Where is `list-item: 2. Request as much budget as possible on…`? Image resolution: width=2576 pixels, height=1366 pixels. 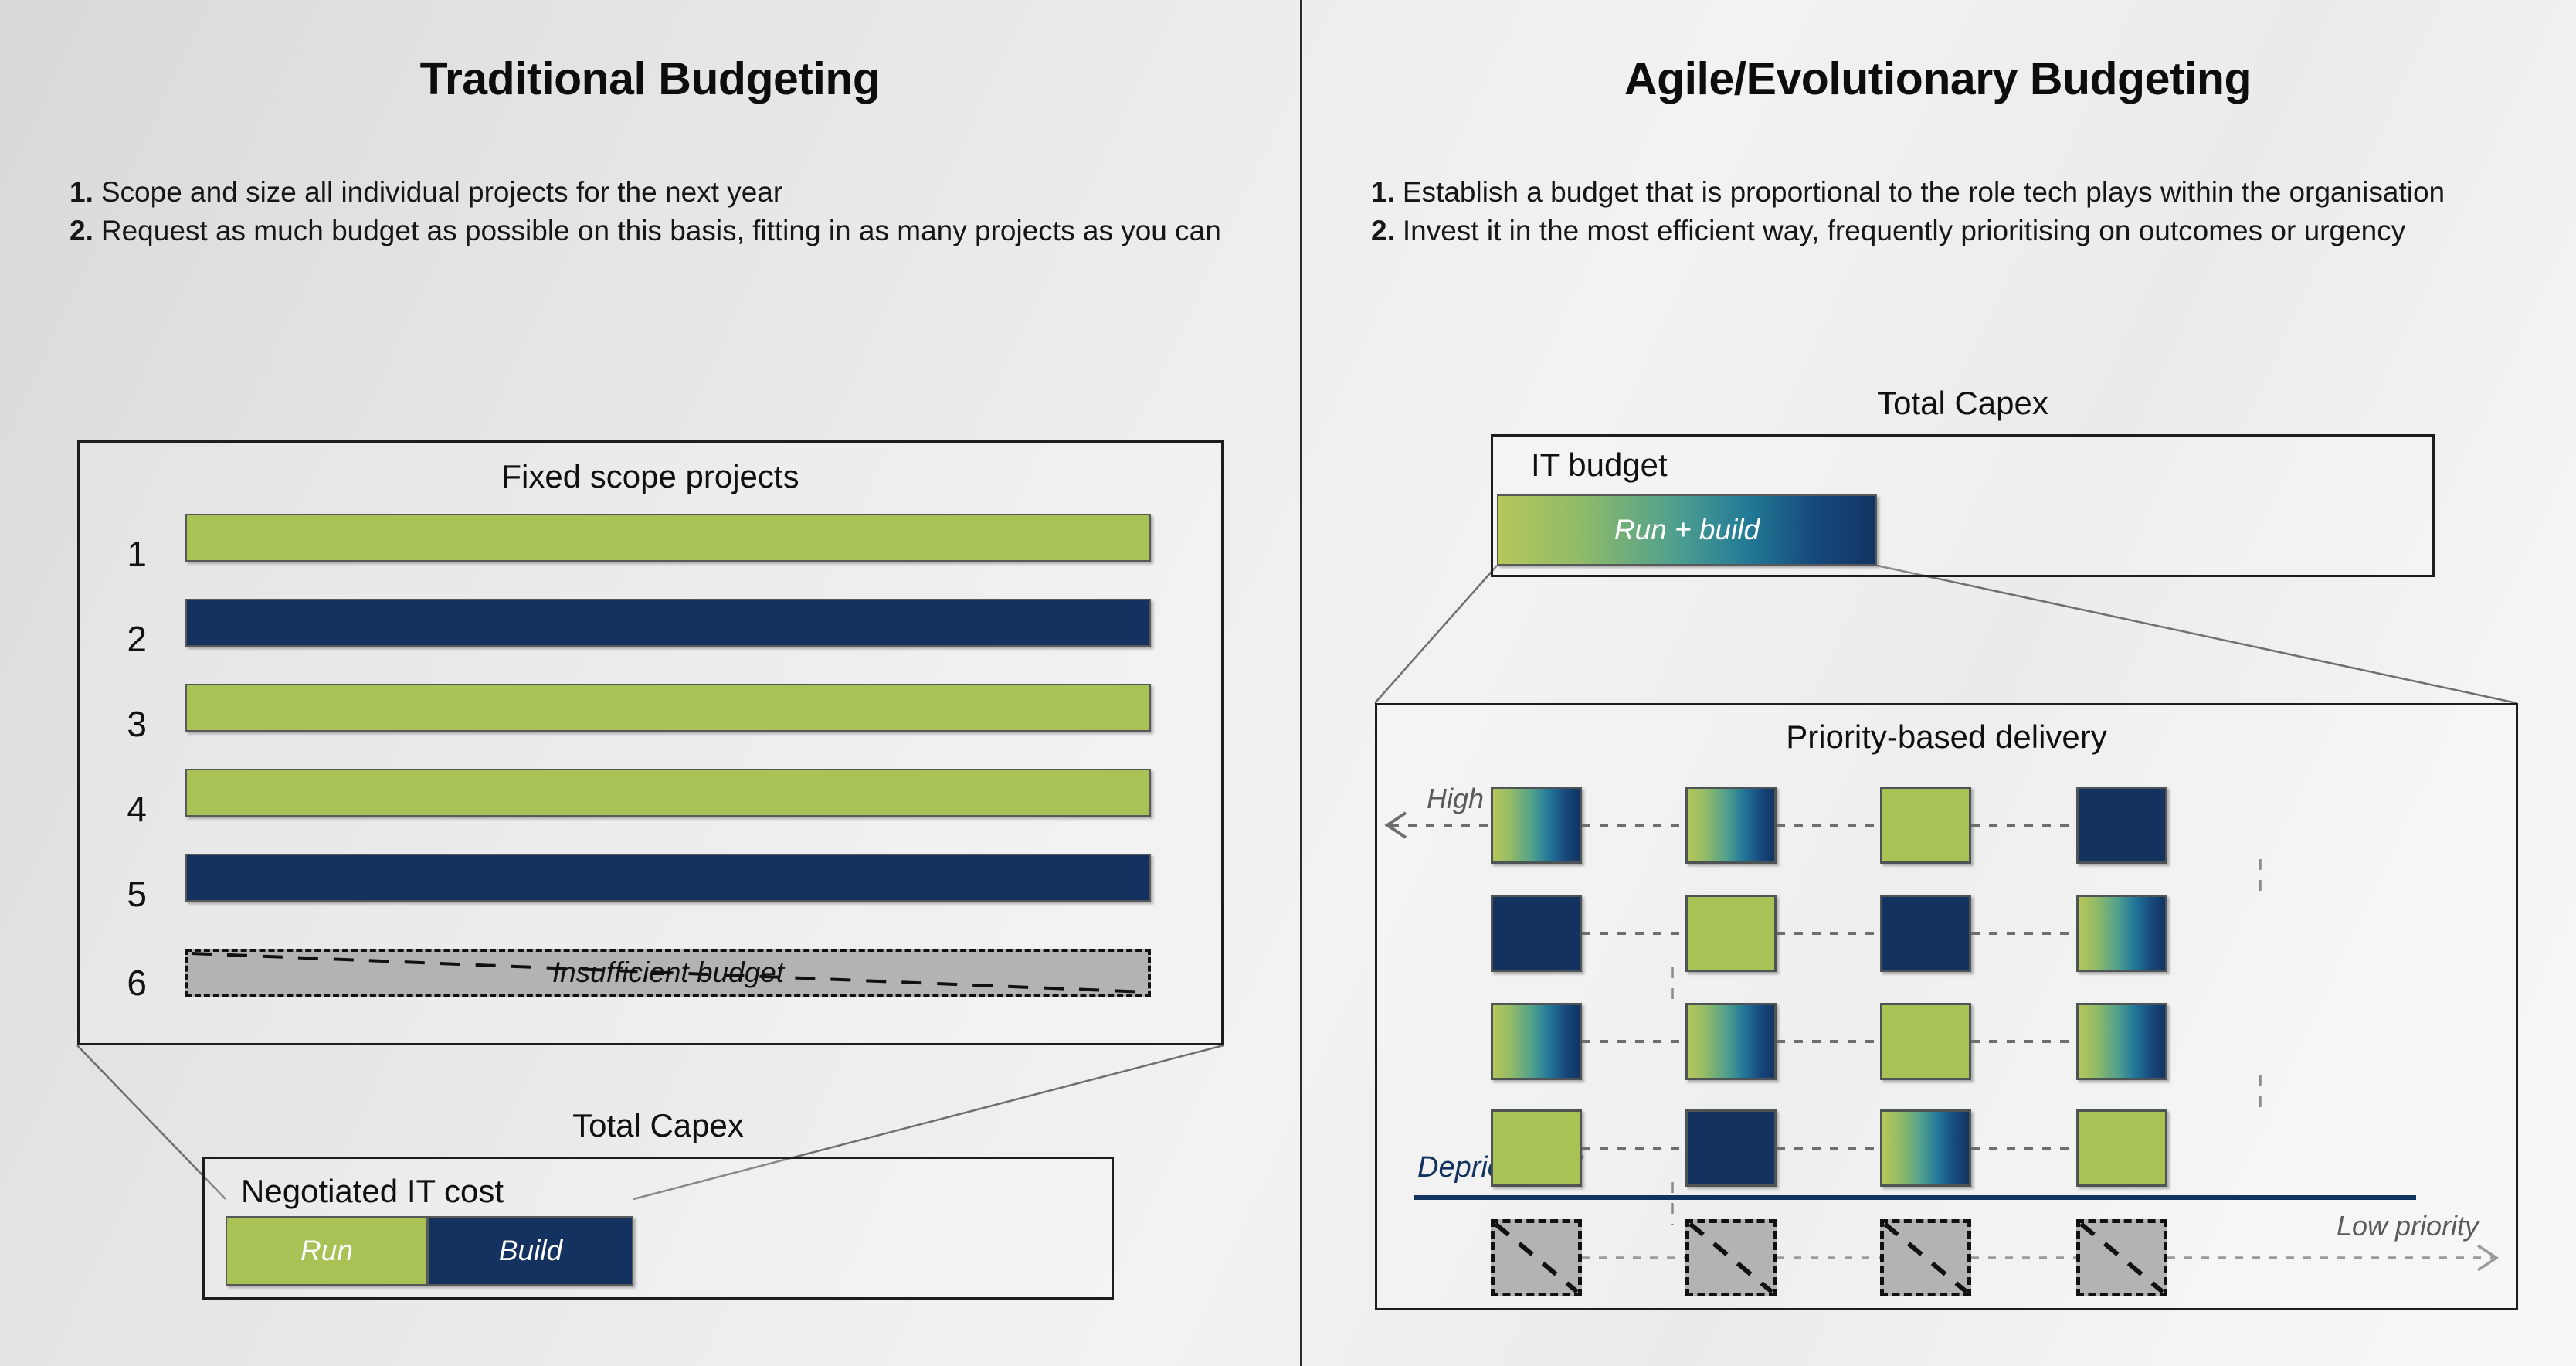
list-item: 2. Request as much budget as possible on… is located at coordinates (660, 231).